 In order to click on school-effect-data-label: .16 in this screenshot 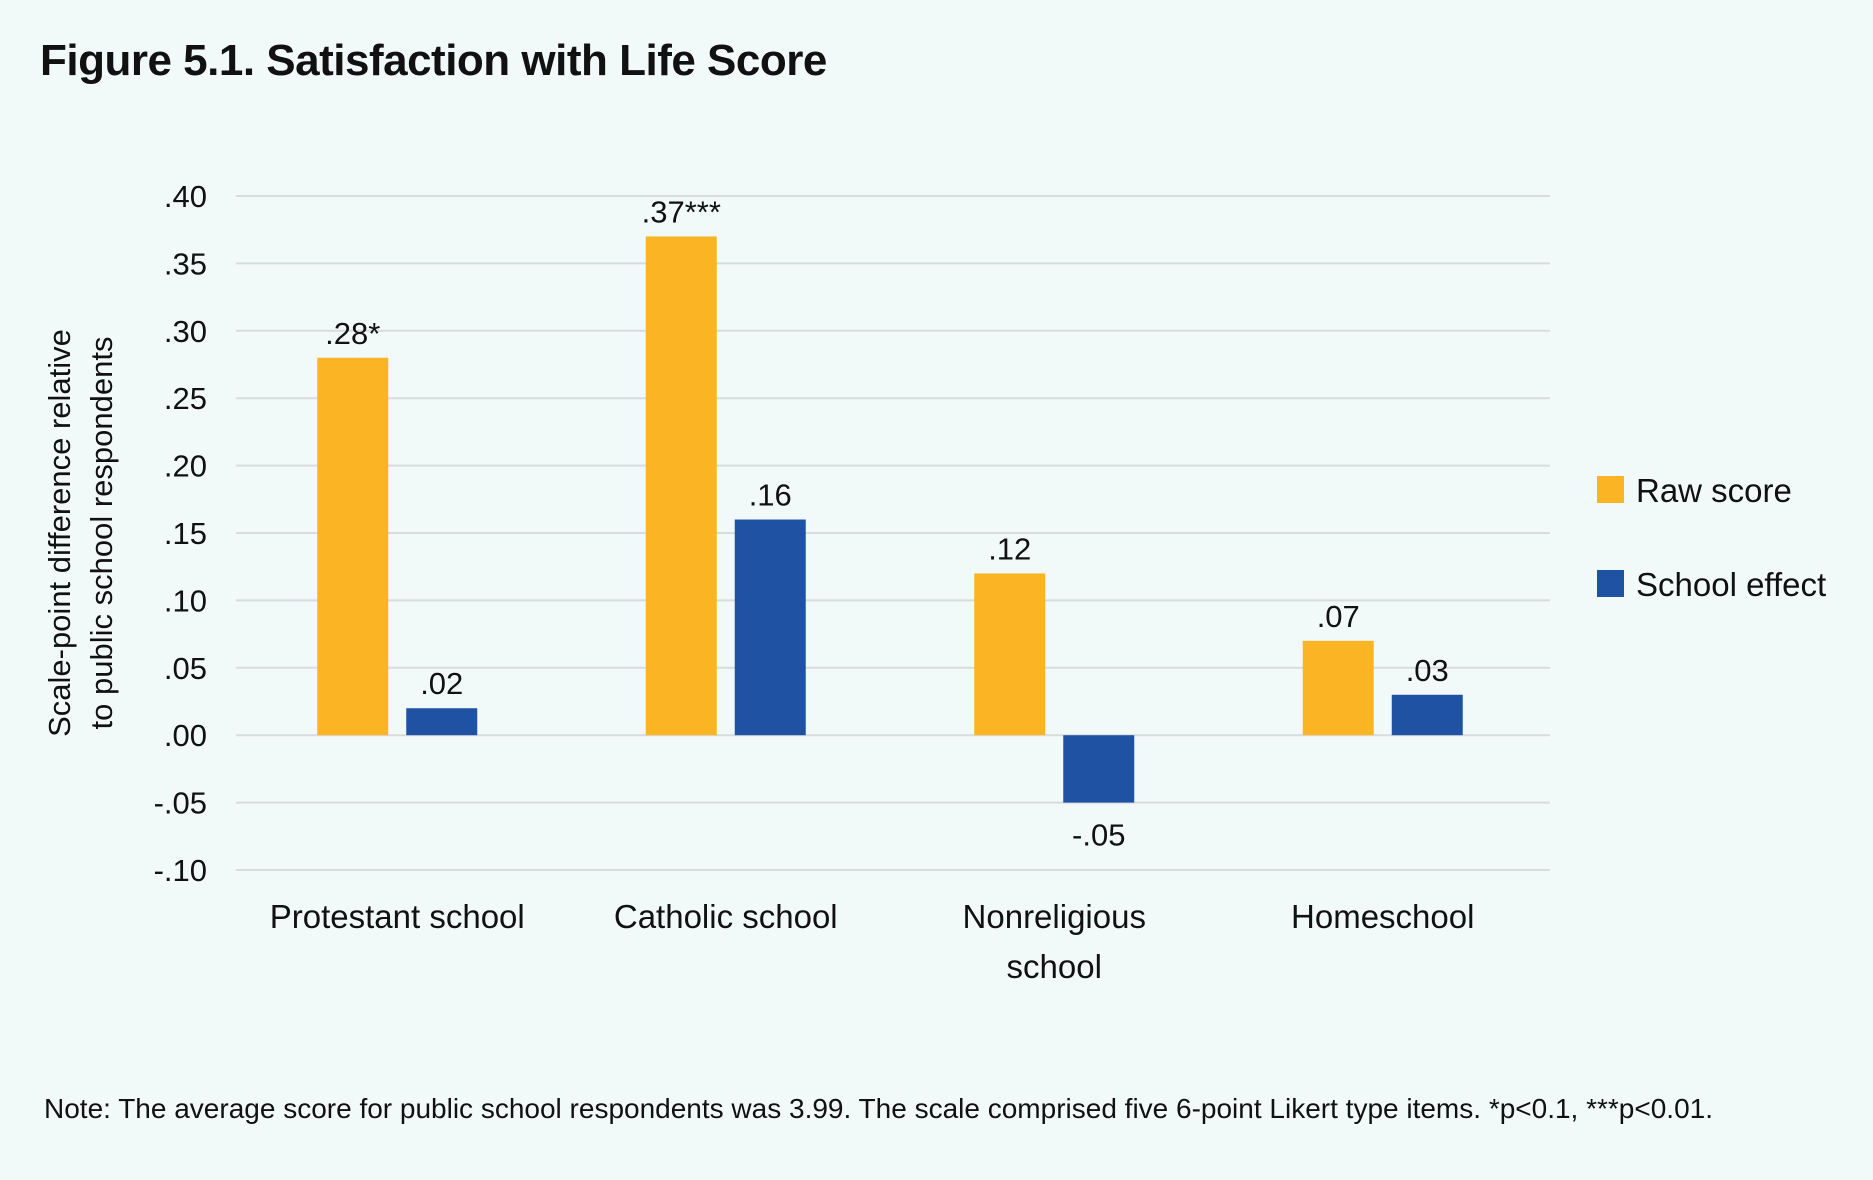, I will do `click(770, 495)`.